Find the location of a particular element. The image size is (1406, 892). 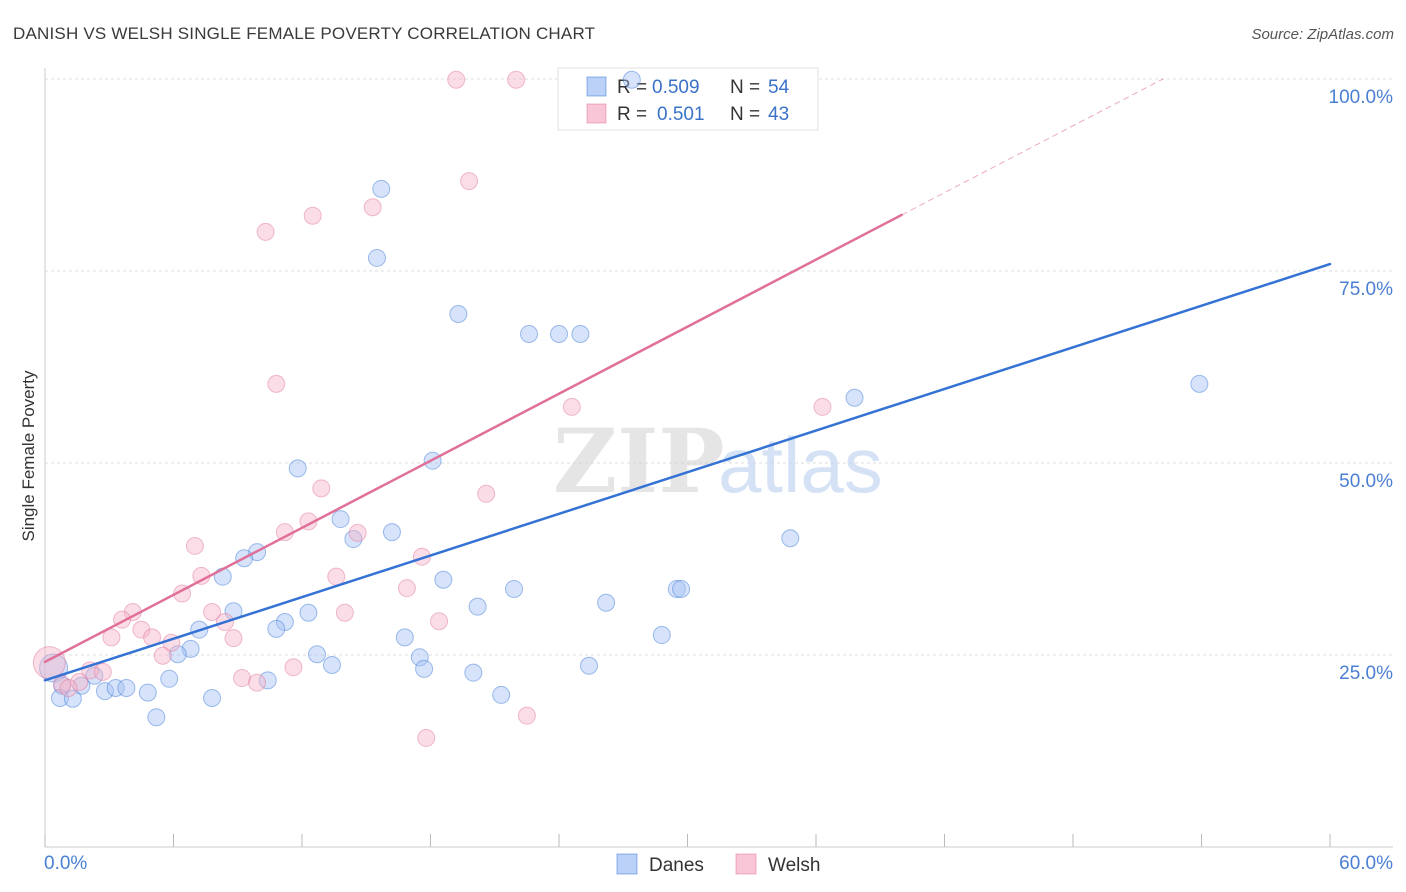

legend-item-danes: Danes is located at coordinates (660, 864).